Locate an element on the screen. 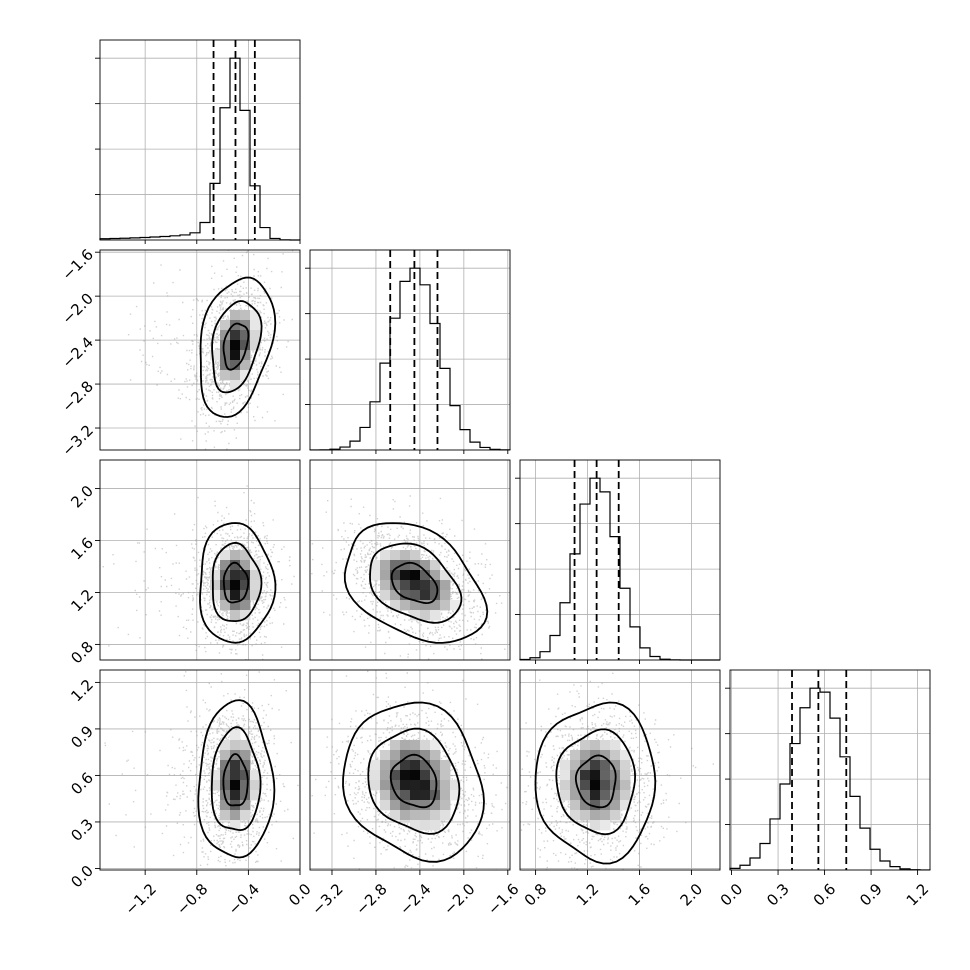 The height and width of the screenshot is (970, 970). ytick-label-3-0: 0.0 is located at coordinates (82, 877).